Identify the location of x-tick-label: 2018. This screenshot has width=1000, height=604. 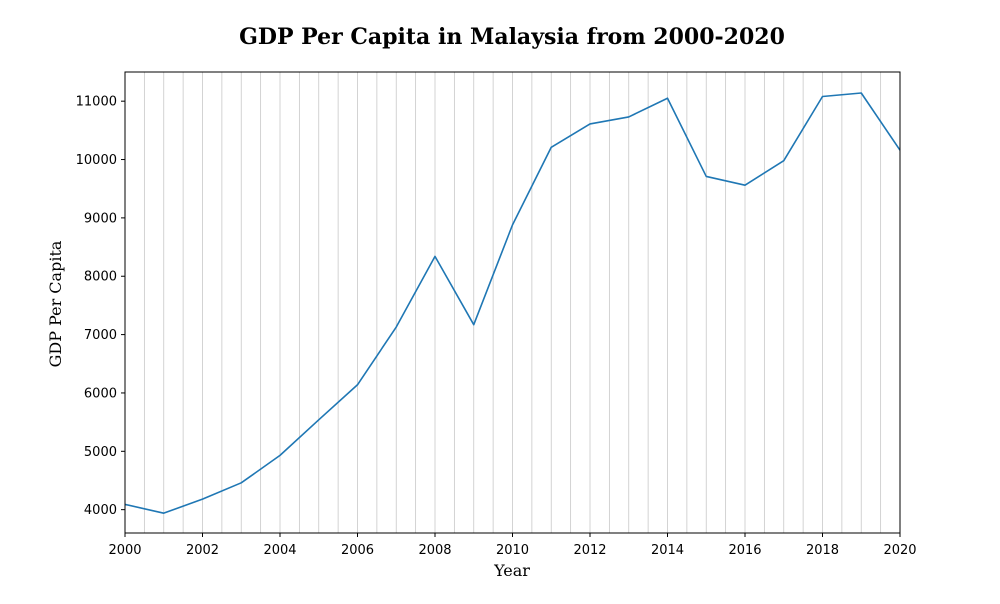
(822, 550).